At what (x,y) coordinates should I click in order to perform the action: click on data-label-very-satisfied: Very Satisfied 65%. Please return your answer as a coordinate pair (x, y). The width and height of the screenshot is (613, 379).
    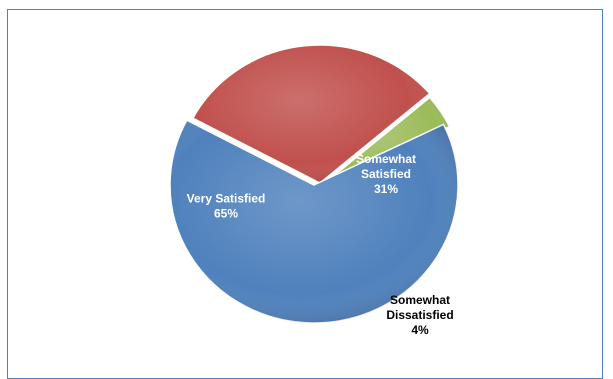
    Looking at the image, I should click on (226, 206).